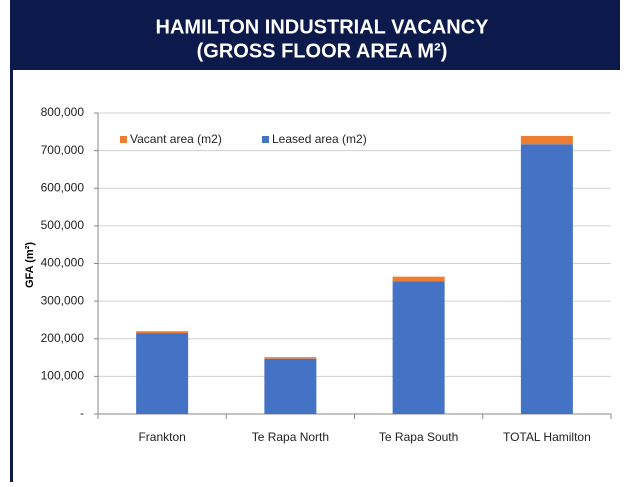 Image resolution: width=632 pixels, height=487 pixels. What do you see at coordinates (11, 241) in the screenshot?
I see `left-border` at bounding box center [11, 241].